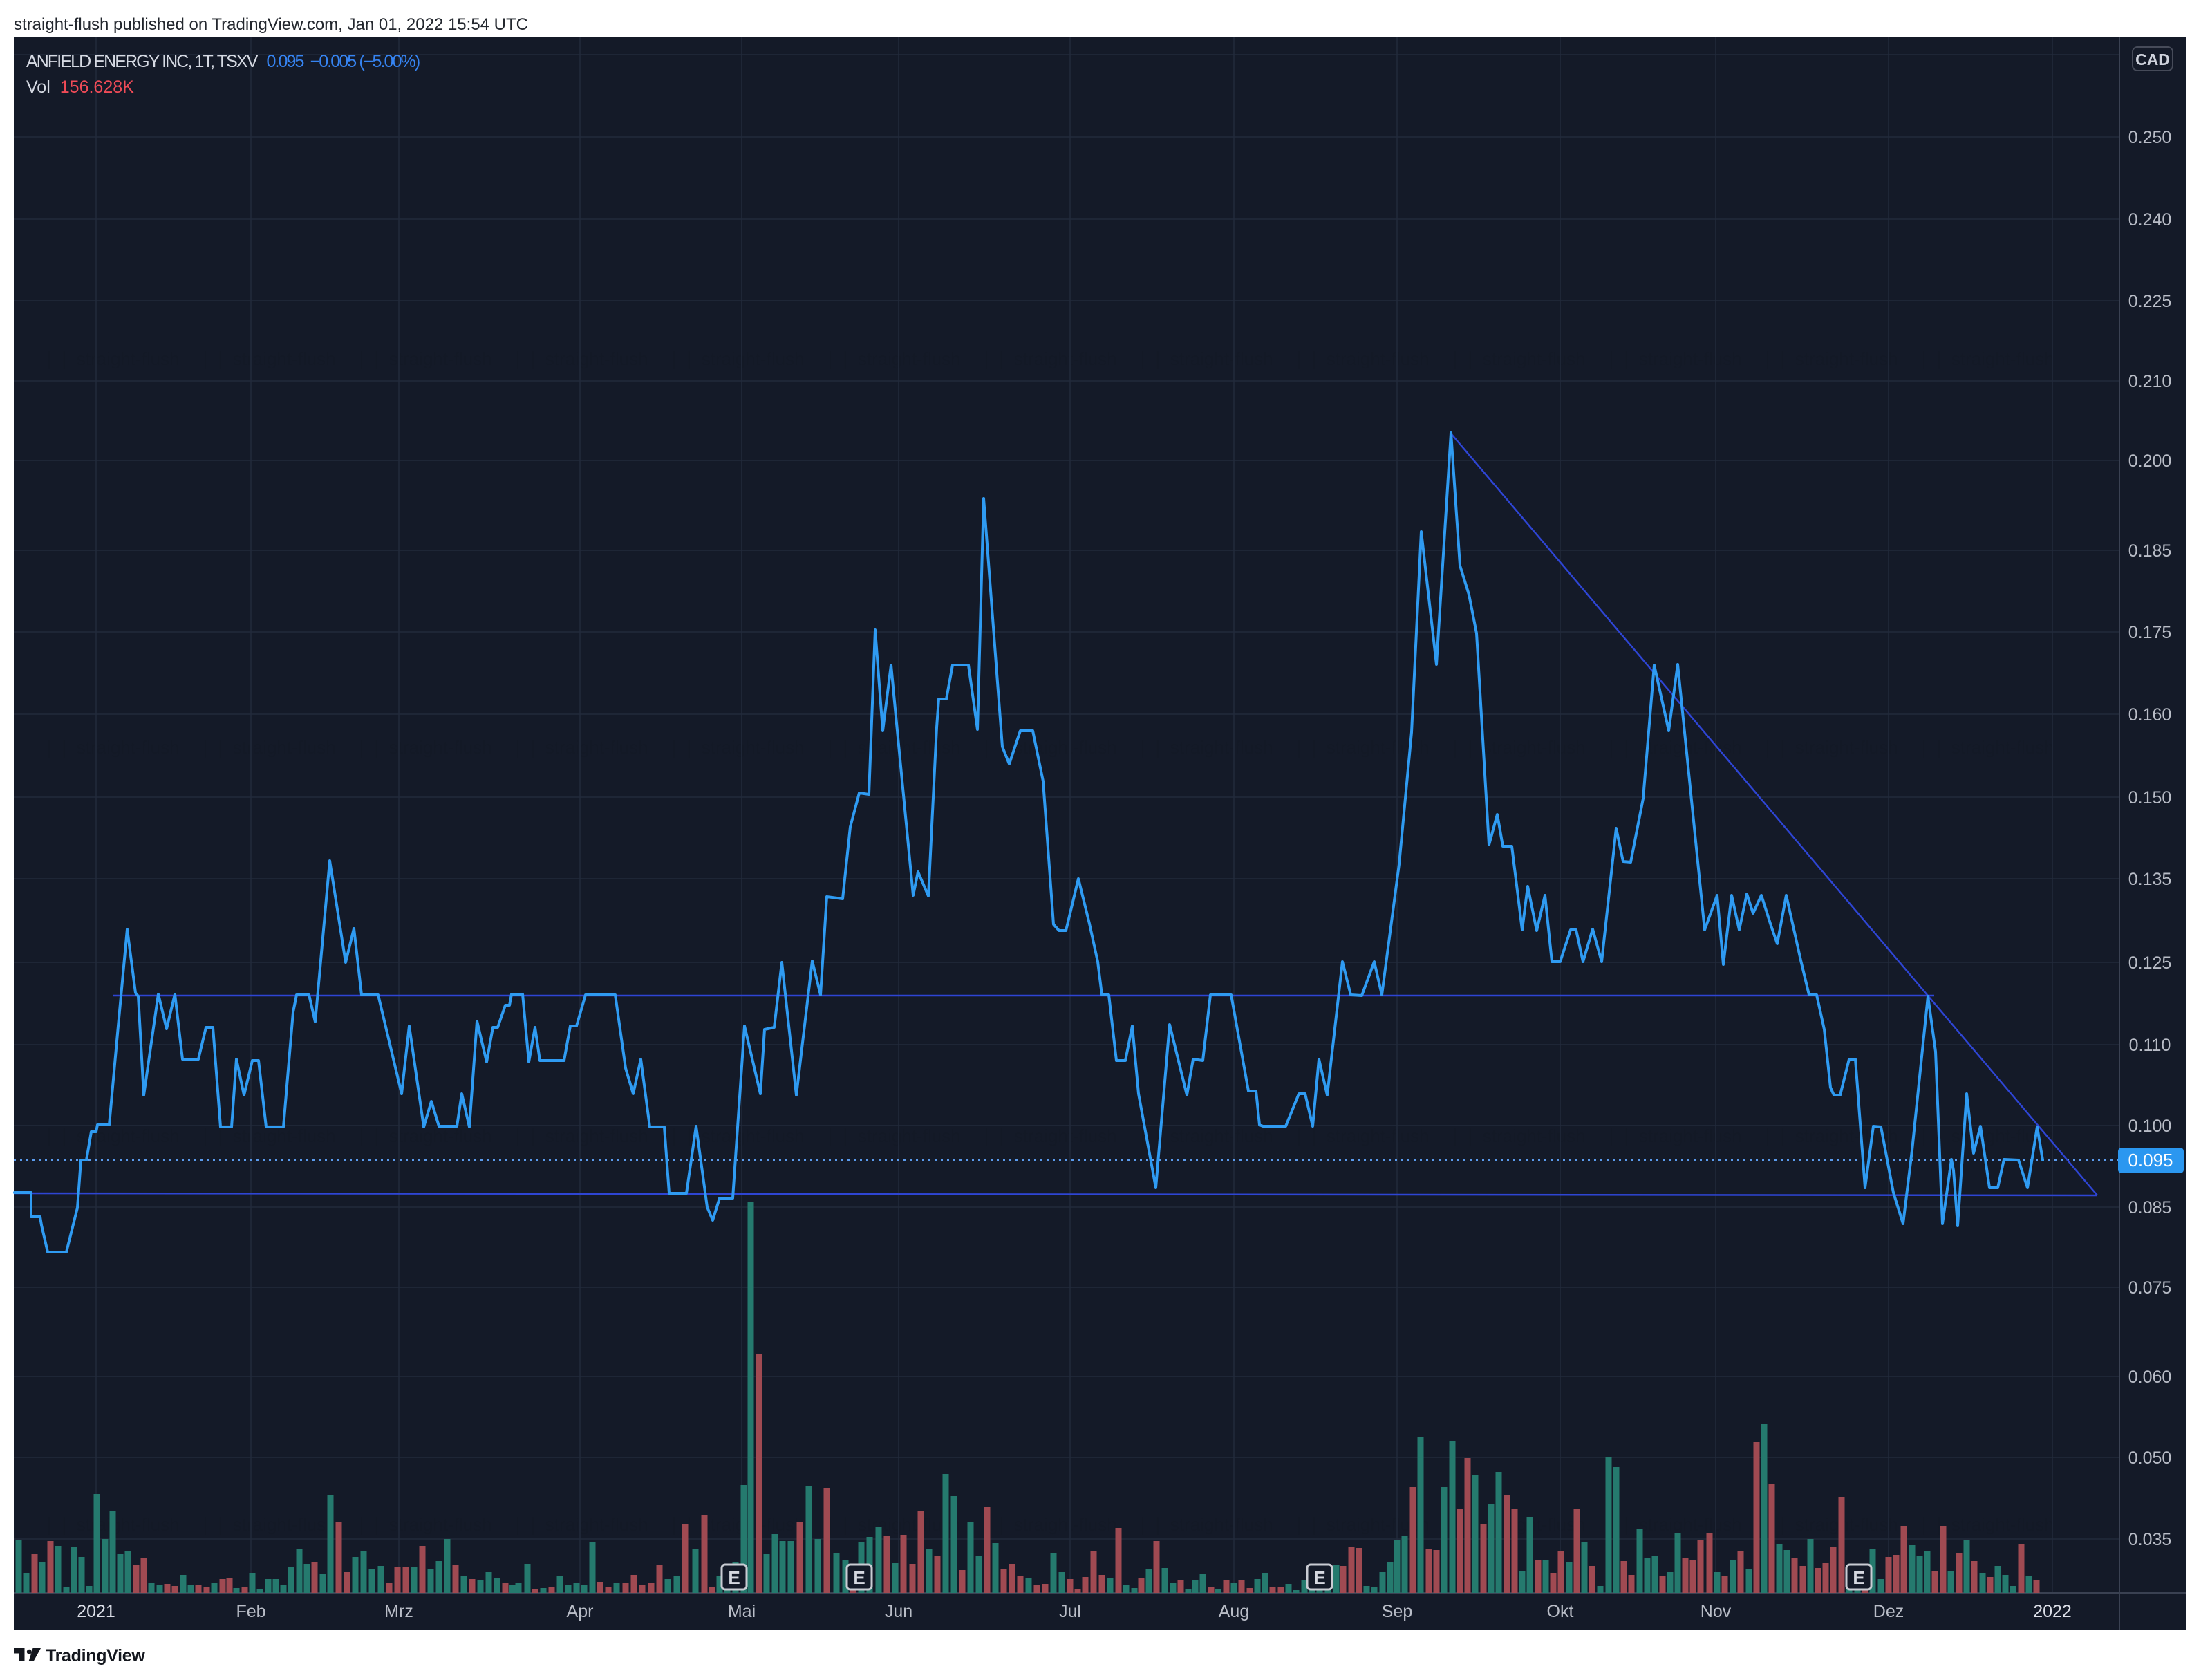 The image size is (2201, 1680). Describe the element at coordinates (1397, 1611) in the screenshot. I see `svg-text: Sep` at that location.